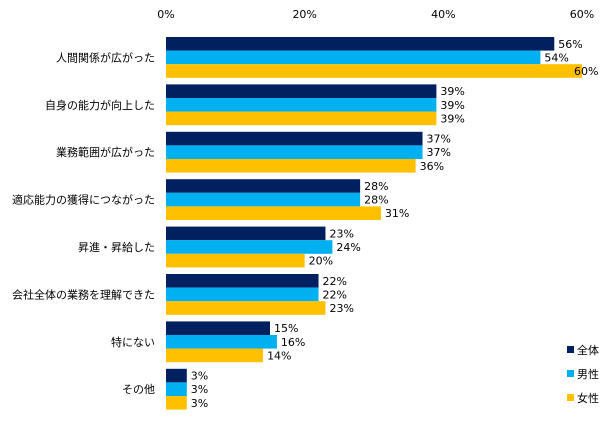 The image size is (602, 422). Describe the element at coordinates (83, 294) in the screenshot. I see `category-label: 会社全体の業務を理解できた` at that location.